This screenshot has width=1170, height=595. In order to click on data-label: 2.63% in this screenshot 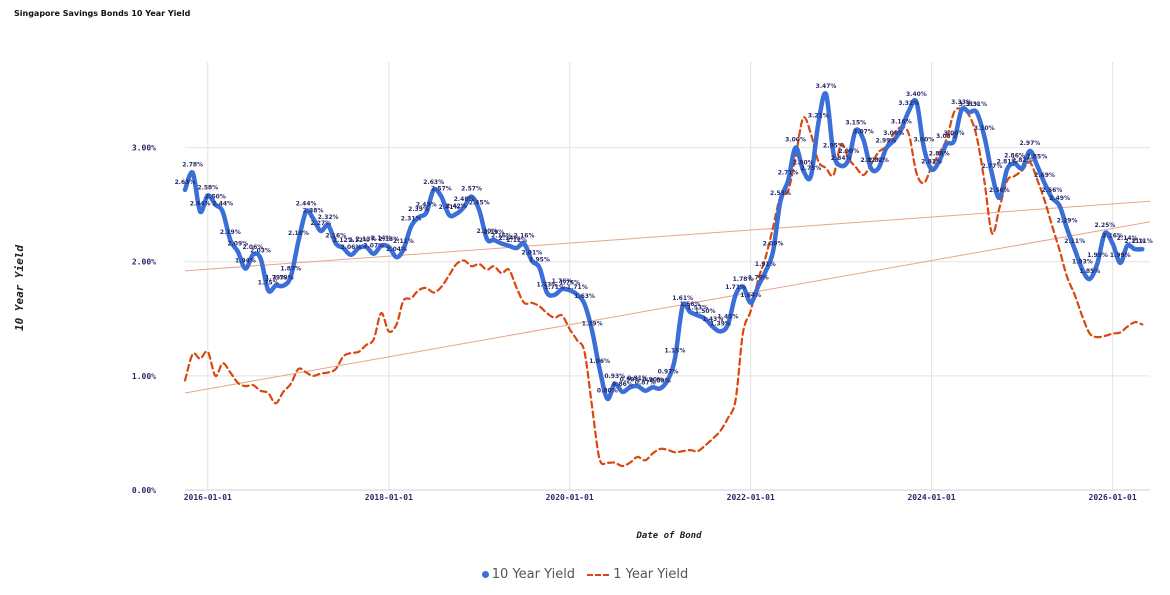, I will do `click(185, 182)`.